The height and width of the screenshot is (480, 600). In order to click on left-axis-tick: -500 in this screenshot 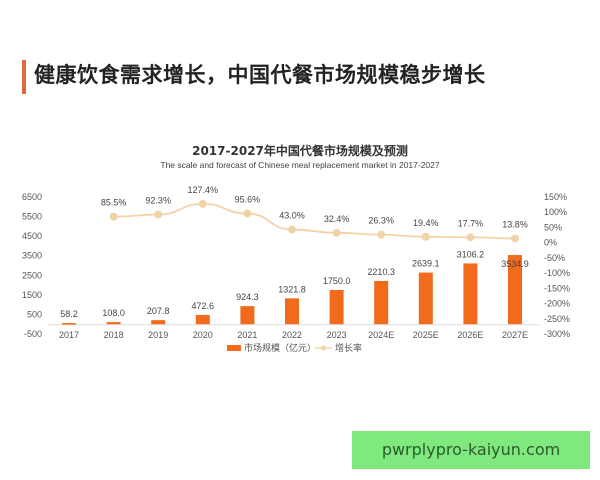, I will do `click(33, 334)`.